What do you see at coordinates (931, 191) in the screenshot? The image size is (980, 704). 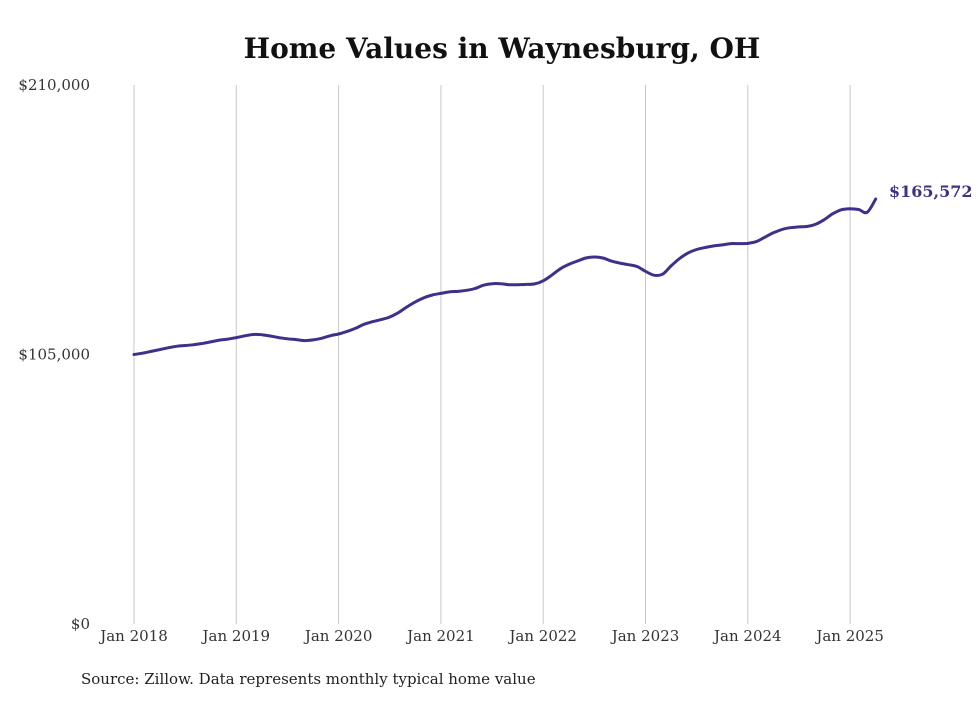 I see `end-value-label: $165,572` at bounding box center [931, 191].